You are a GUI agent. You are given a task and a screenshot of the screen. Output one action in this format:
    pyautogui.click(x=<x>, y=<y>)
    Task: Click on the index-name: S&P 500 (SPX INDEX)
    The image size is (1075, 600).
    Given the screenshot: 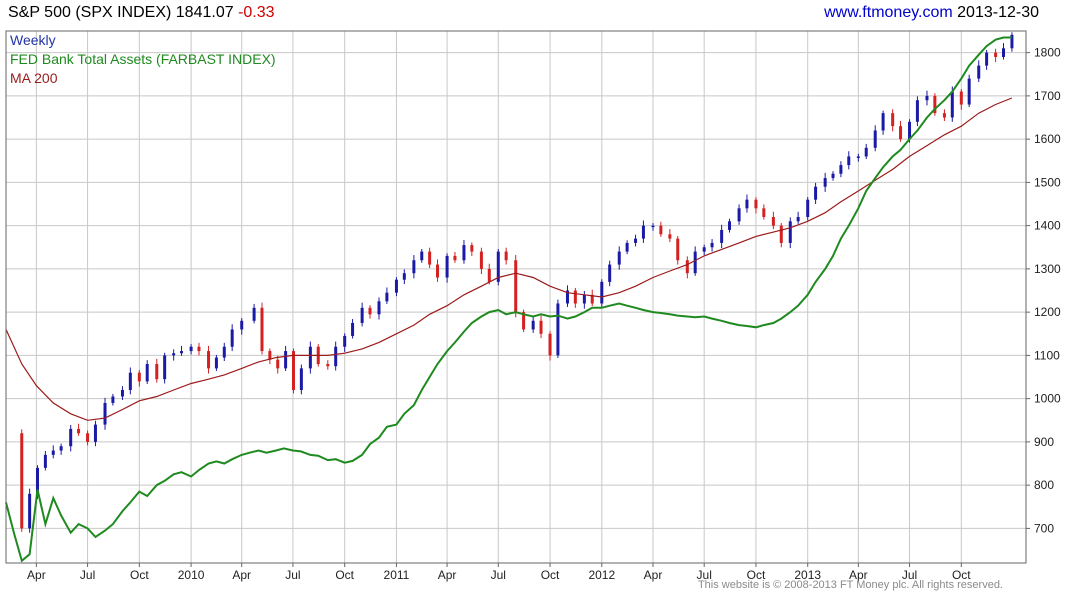 What is the action you would take?
    pyautogui.click(x=90, y=12)
    